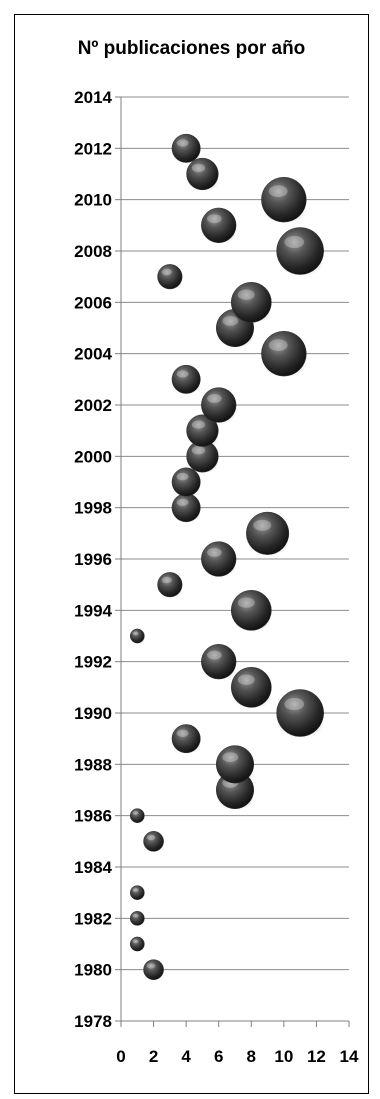 Image resolution: width=380 pixels, height=1099 pixels. I want to click on y-tick-label: 1990, so click(93, 713).